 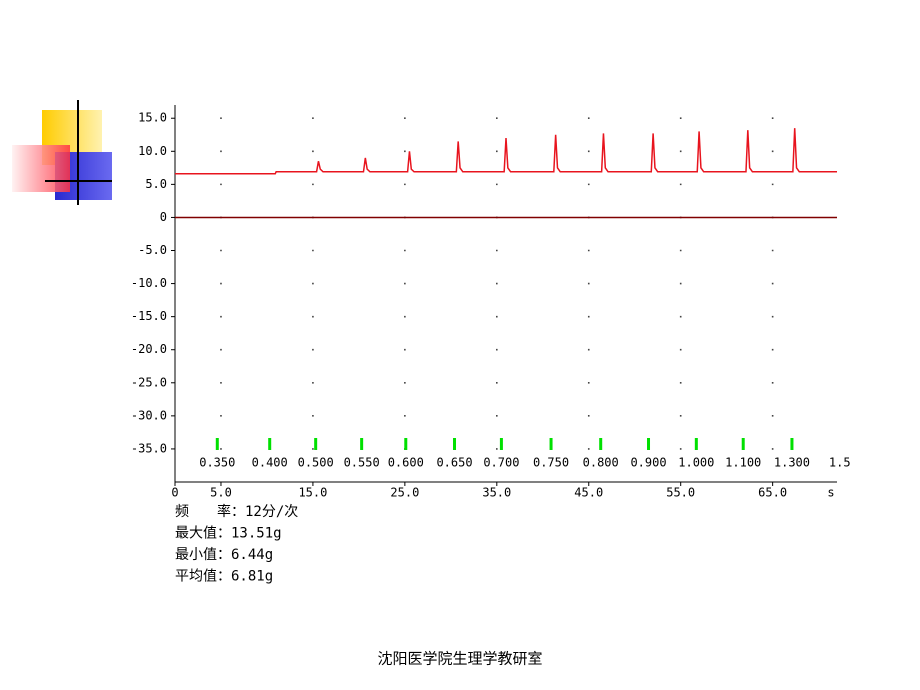 What do you see at coordinates (551, 463) in the screenshot?
I see `event-label: 0.750` at bounding box center [551, 463].